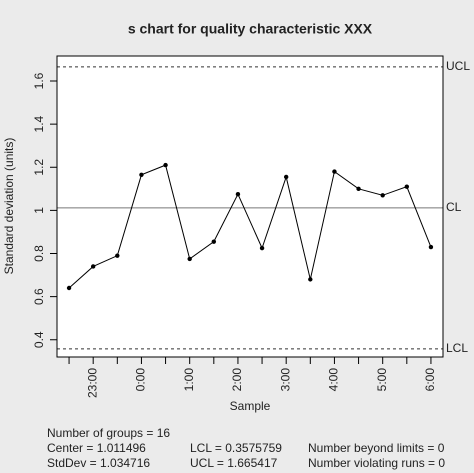 The image size is (474, 473). Describe the element at coordinates (98, 463) in the screenshot. I see `stat-text: StdDev = 1.034716` at that location.